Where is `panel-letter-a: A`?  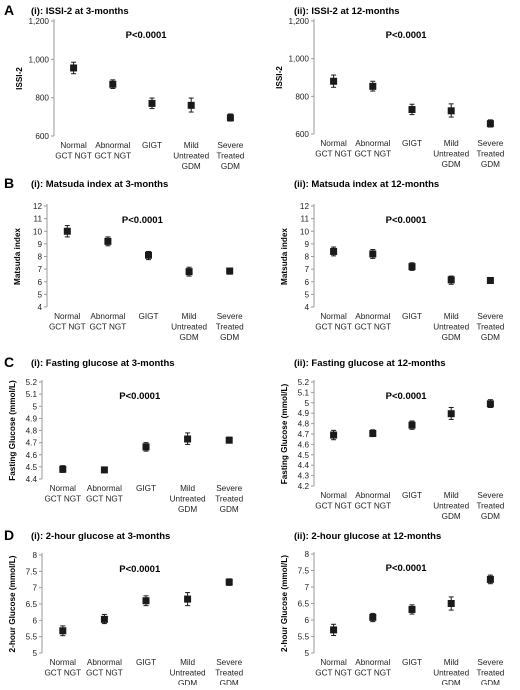
panel-letter-a: A is located at coordinates (9, 10).